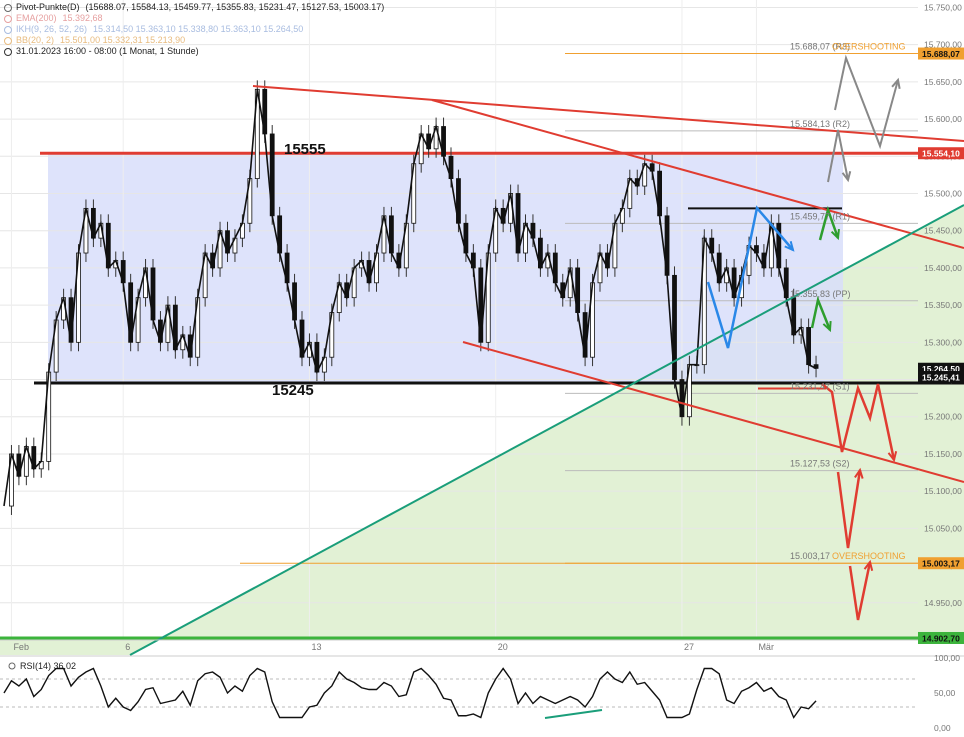  Describe the element at coordinates (838, 156) in the screenshot. I see `gray-arrow-lower` at that location.